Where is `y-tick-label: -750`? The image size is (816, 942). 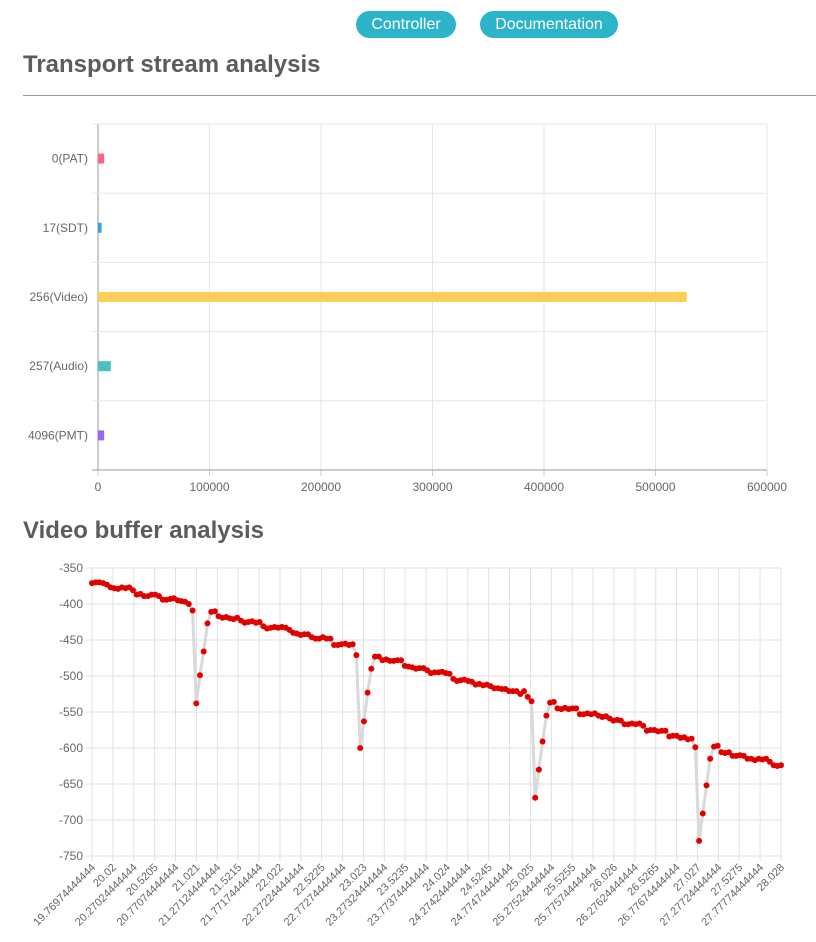 y-tick-label: -750 is located at coordinates (71, 856).